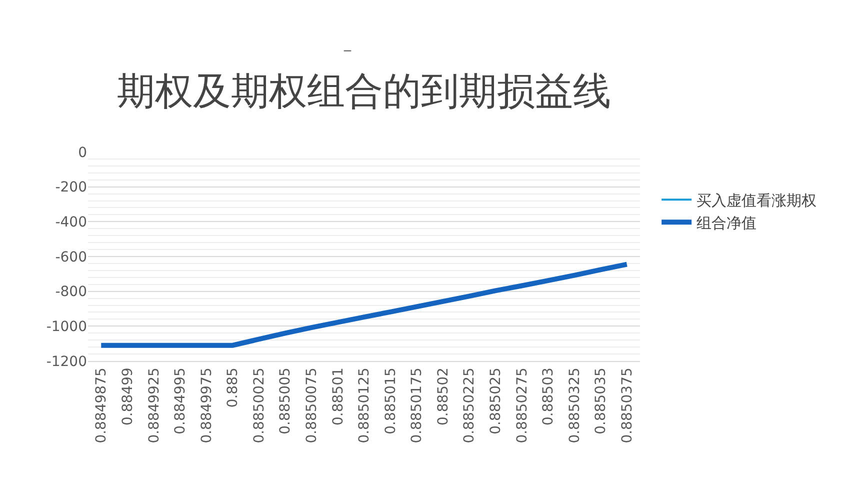 This screenshot has width=851, height=485. I want to click on x-tick-label: 0.8850375, so click(627, 406).